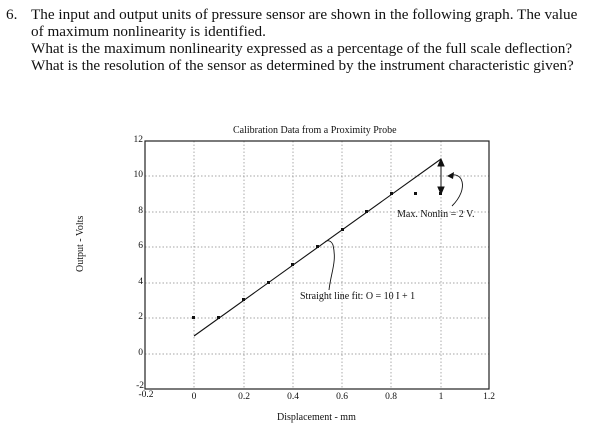 Image resolution: width=609 pixels, height=430 pixels. Describe the element at coordinates (489, 397) in the screenshot. I see `x-tick-1.2: 1.2` at that location.